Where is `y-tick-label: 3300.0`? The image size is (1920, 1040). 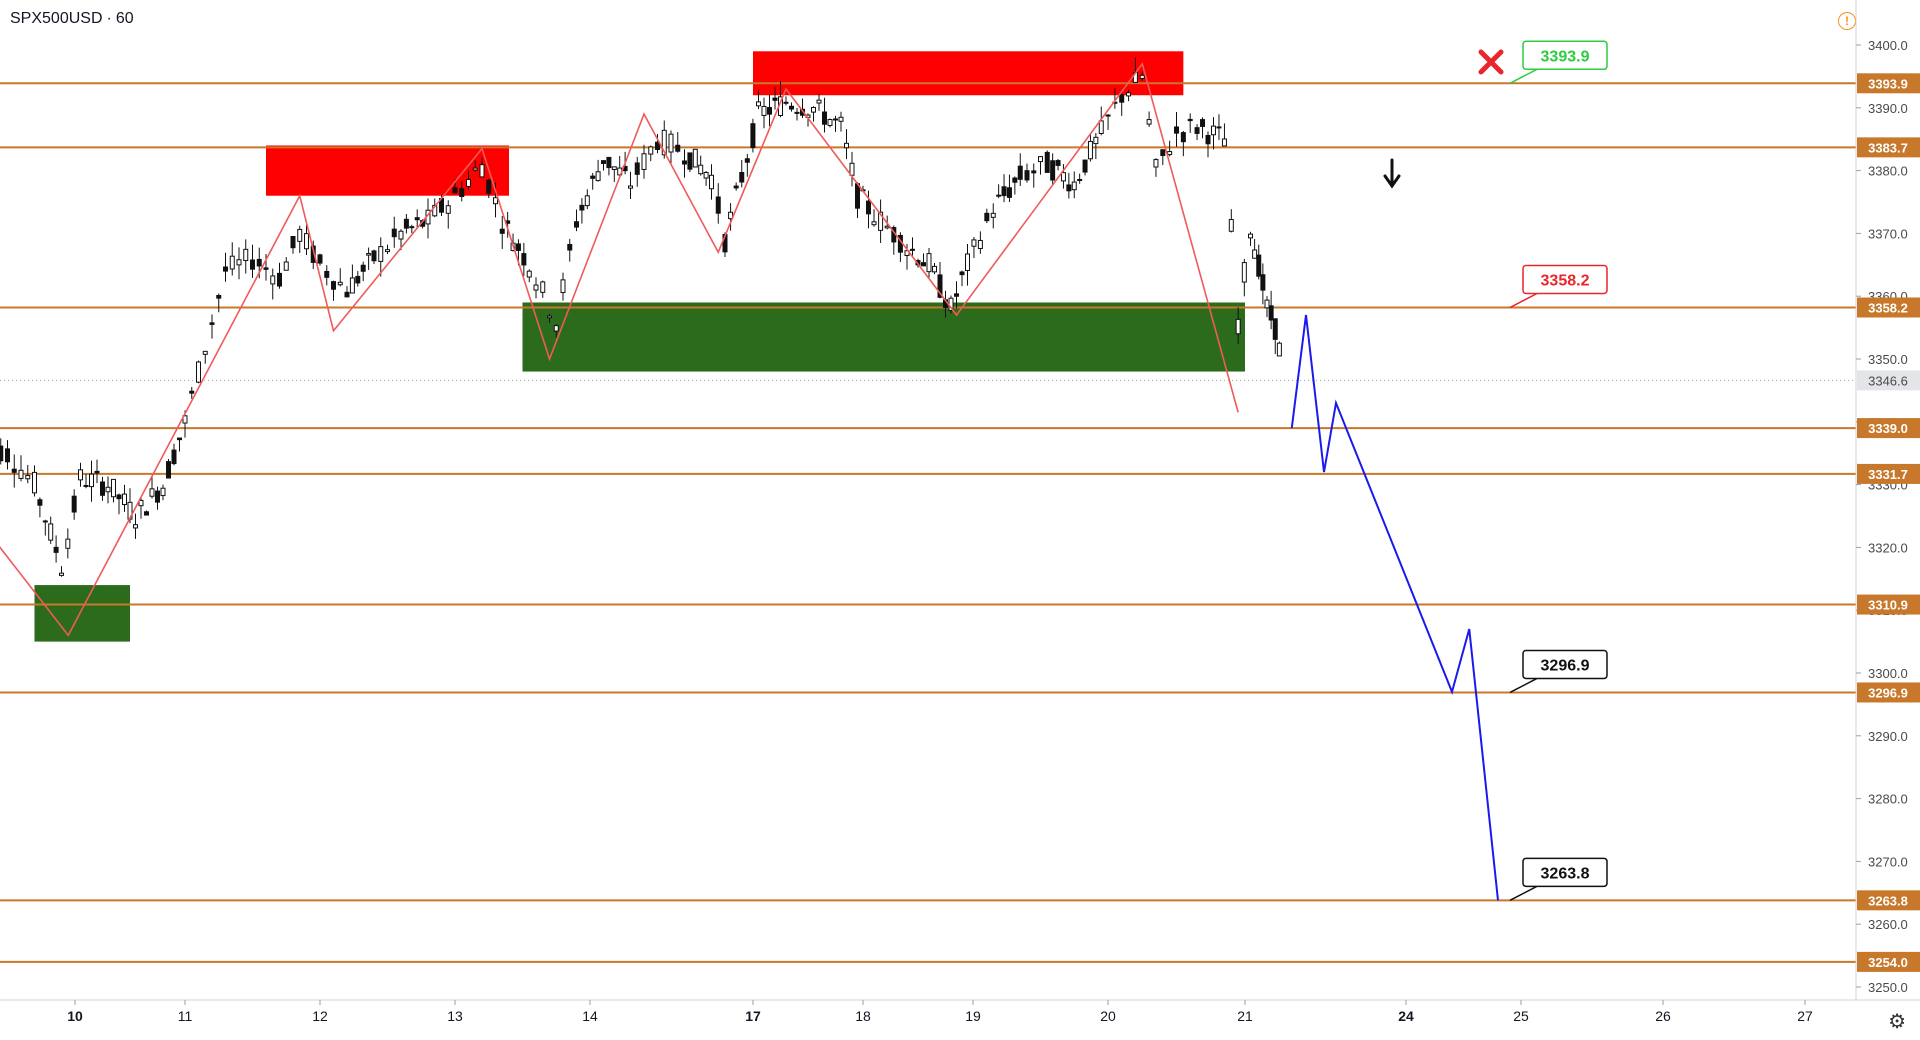 y-tick-label: 3300.0 is located at coordinates (1888, 673).